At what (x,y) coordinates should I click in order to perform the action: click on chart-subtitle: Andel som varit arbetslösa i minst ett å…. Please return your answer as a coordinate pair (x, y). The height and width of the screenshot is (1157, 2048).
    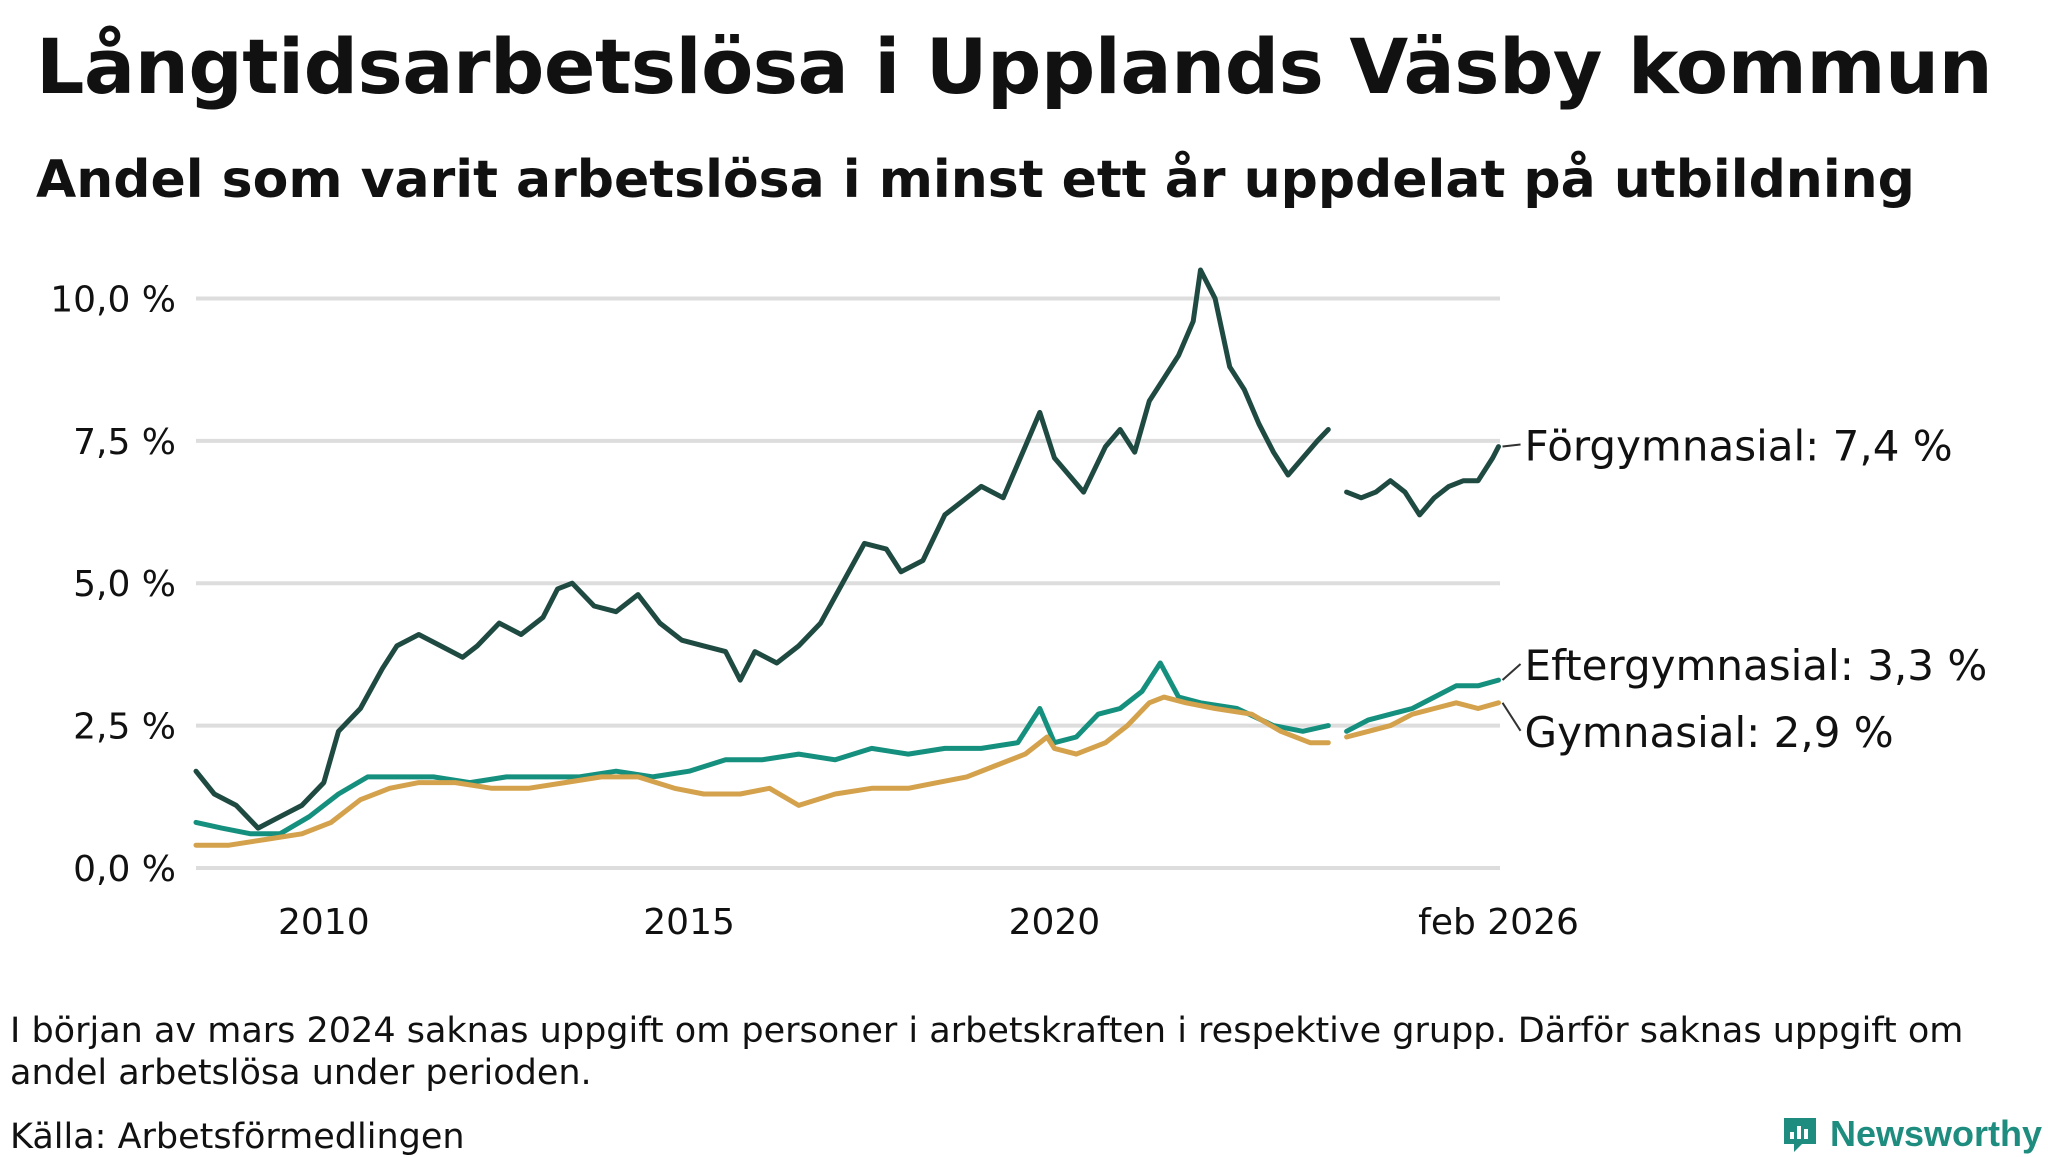
    Looking at the image, I should click on (975, 180).